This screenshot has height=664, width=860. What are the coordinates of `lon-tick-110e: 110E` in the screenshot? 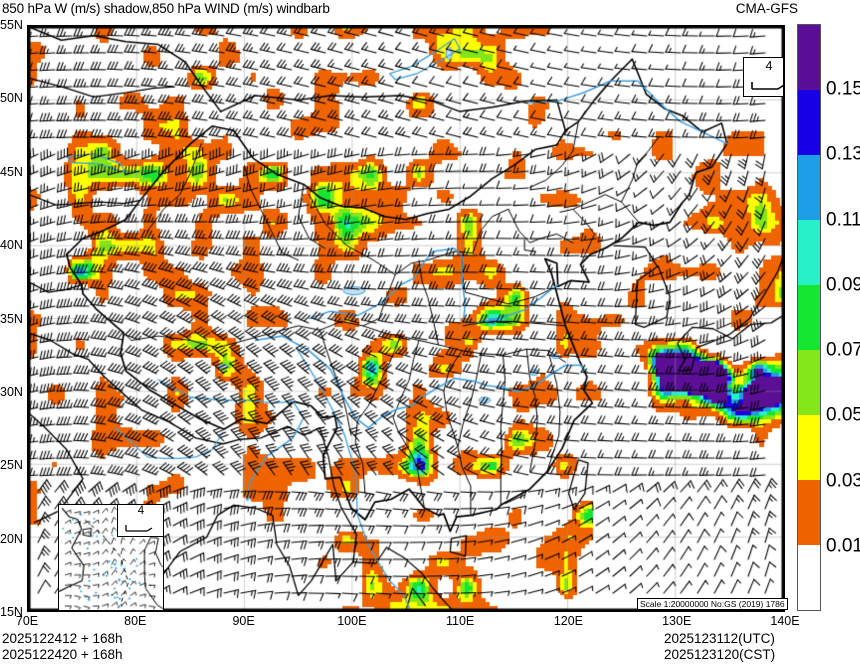 It's located at (460, 621).